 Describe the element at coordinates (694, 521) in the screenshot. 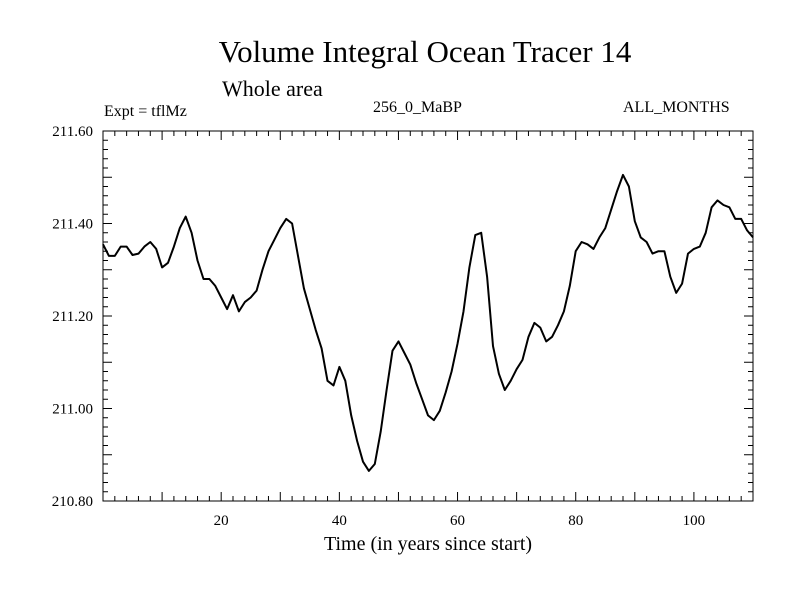

I see `x-tick-label: 100` at that location.